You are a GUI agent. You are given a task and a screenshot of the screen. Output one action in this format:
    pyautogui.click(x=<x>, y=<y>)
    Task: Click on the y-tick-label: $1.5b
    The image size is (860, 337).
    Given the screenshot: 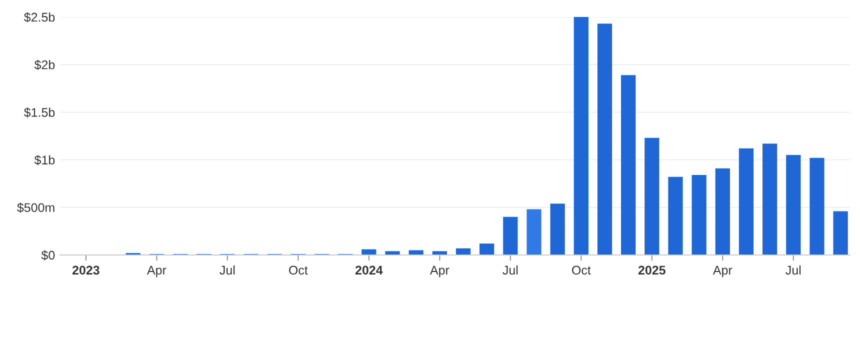 What is the action you would take?
    pyautogui.click(x=39, y=112)
    